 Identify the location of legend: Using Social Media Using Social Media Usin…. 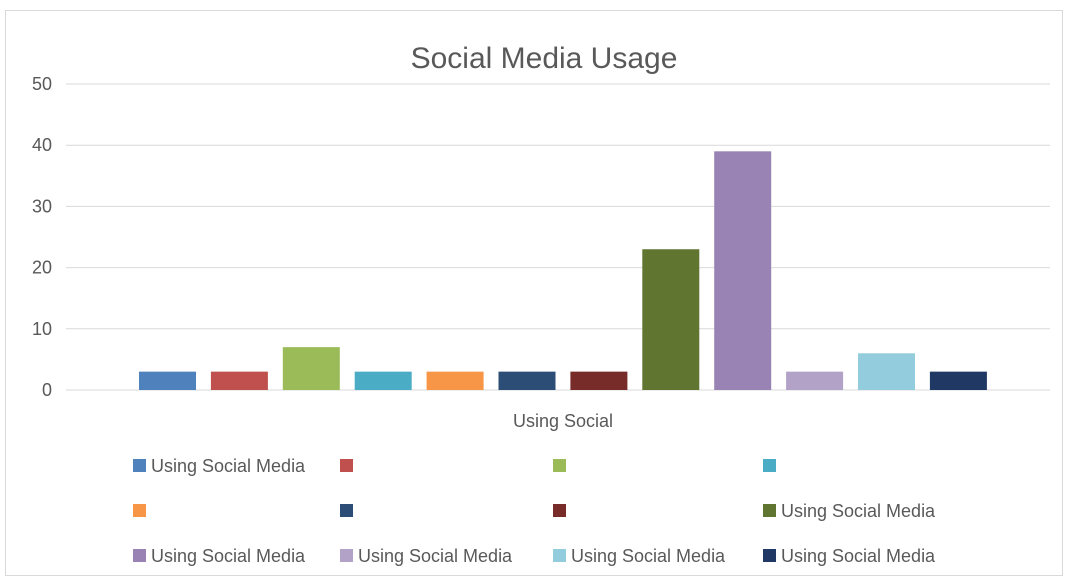
(534, 511).